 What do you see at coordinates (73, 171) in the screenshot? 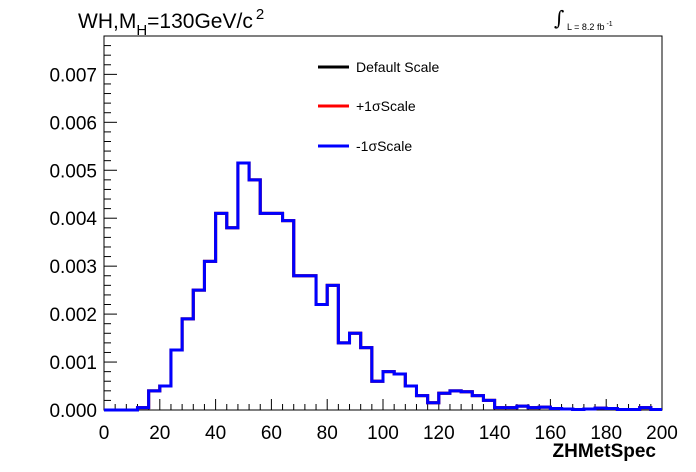
I see `y-tick-label: 0.005` at bounding box center [73, 171].